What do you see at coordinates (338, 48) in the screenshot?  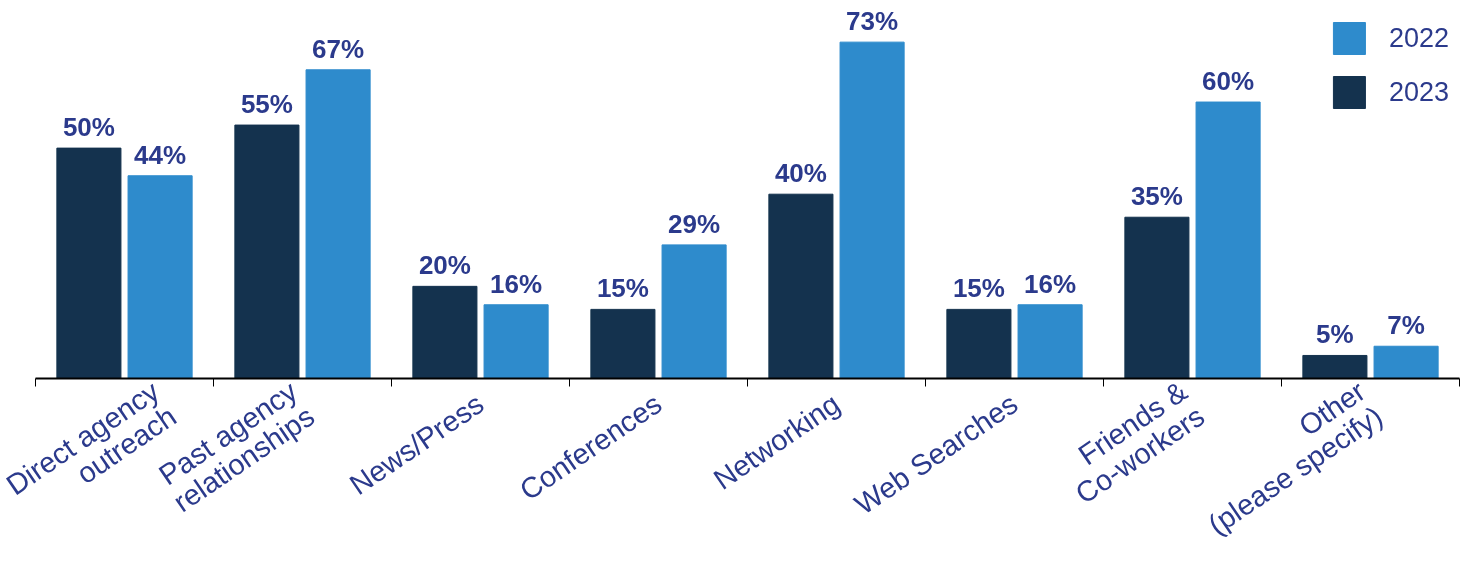 I see `data-label: 67%` at bounding box center [338, 48].